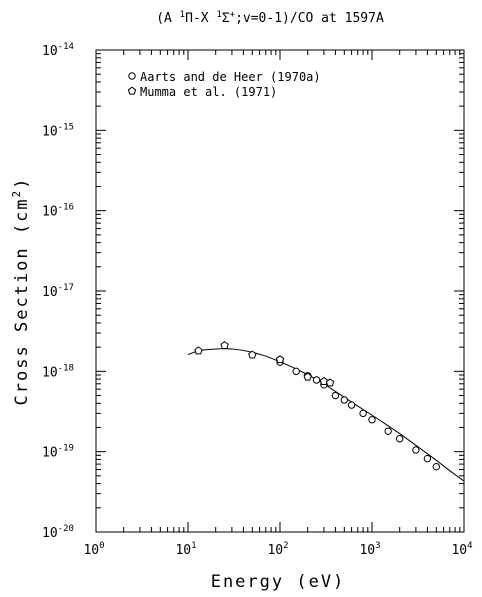 This screenshot has height=597, width=482. Describe the element at coordinates (230, 77) in the screenshot. I see `legend-label-aarts: Aarts and de Heer (1970a)` at that location.